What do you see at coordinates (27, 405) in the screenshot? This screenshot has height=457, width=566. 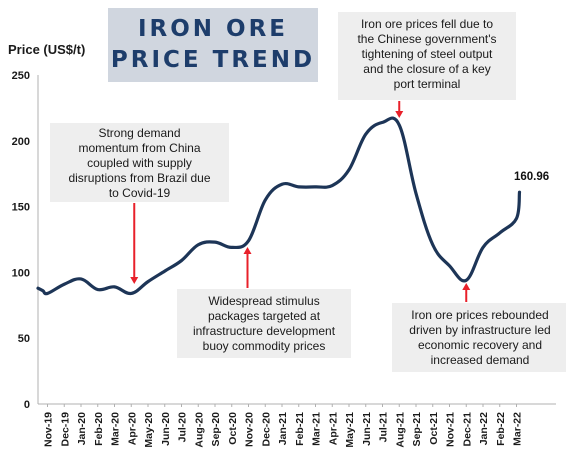 I see `y-tick-label: 0` at bounding box center [27, 405].